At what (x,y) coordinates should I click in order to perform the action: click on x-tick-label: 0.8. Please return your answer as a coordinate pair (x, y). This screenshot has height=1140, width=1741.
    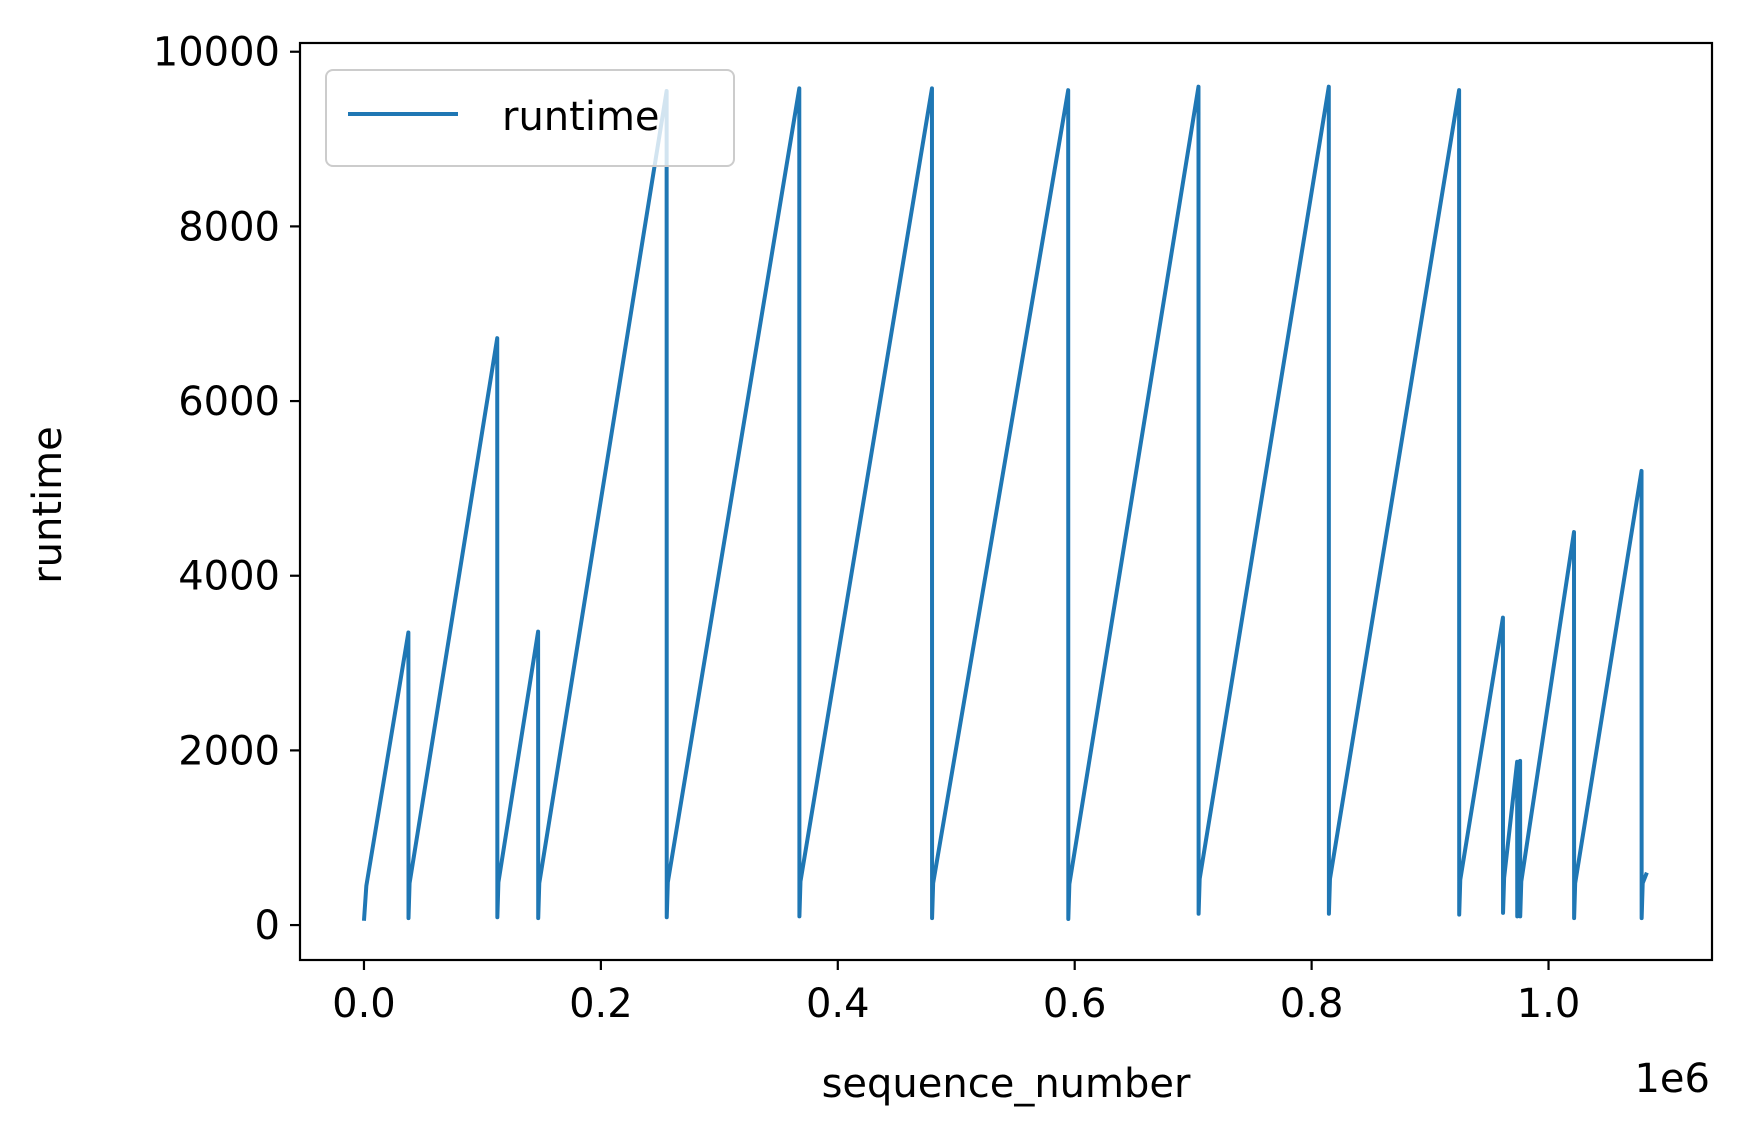
    Looking at the image, I should click on (1312, 1004).